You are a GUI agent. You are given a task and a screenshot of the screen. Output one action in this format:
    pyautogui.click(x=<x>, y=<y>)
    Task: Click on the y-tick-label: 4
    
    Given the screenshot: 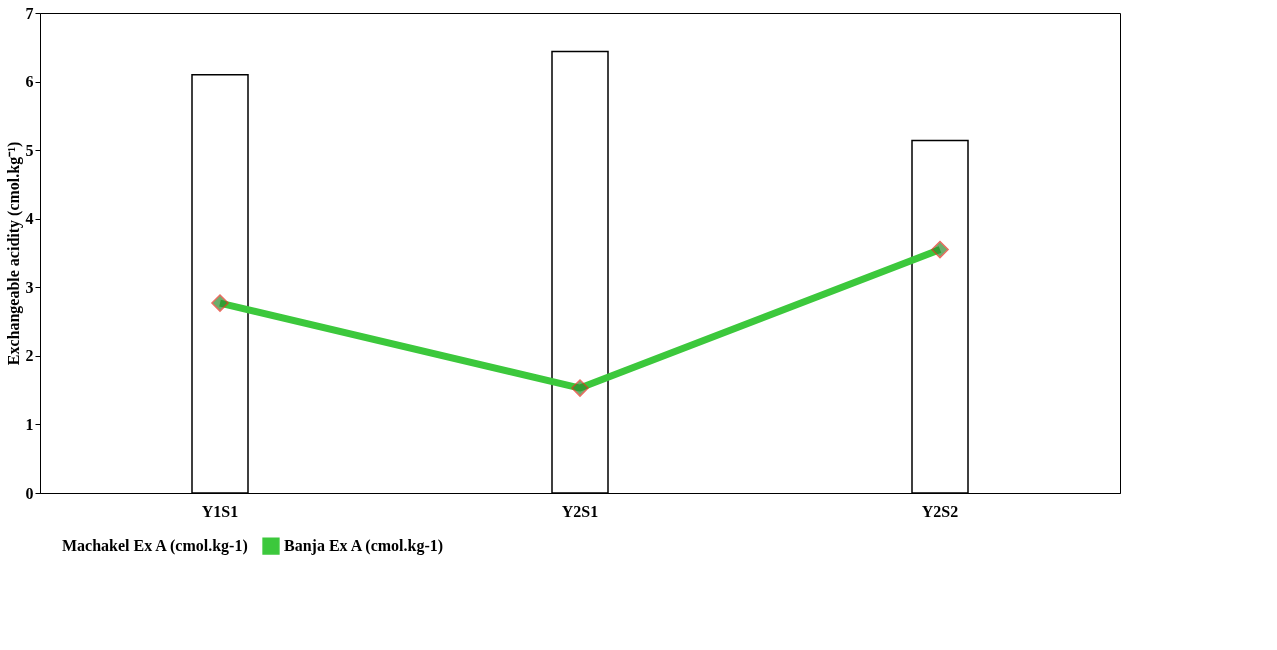 What is the action you would take?
    pyautogui.click(x=29, y=219)
    